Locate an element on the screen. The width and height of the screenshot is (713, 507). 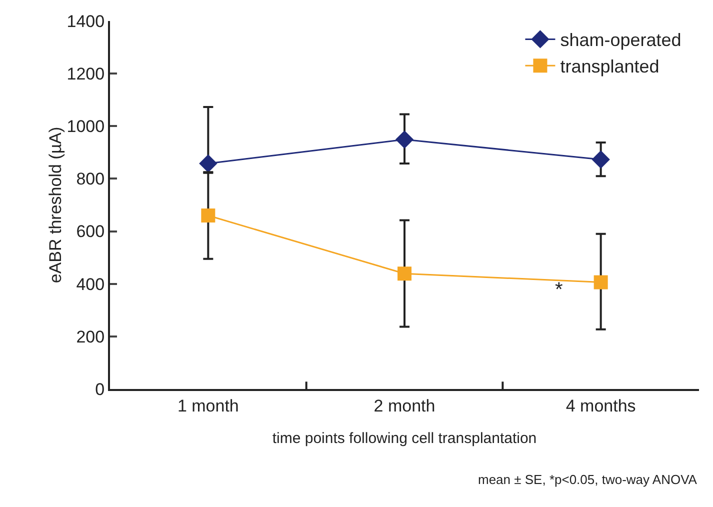
y-tick-label: 800 is located at coordinates (90, 179).